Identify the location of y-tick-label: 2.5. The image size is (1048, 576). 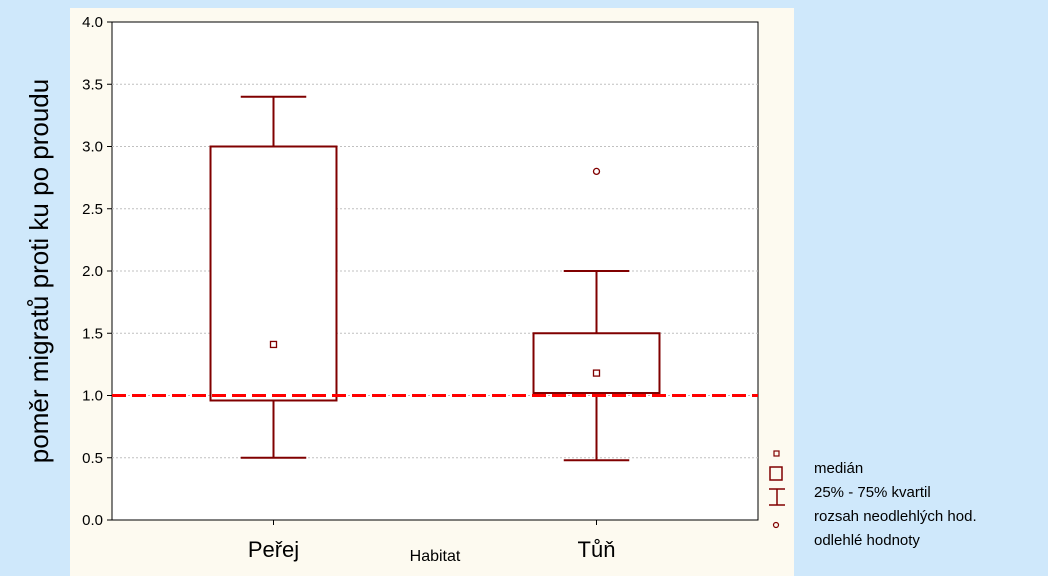
(92, 209).